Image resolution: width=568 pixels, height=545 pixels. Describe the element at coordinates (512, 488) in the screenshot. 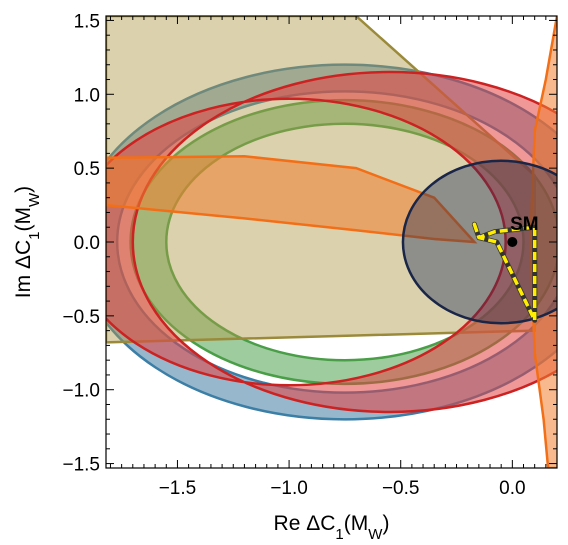

I see `x-tick-label: 0.0` at that location.